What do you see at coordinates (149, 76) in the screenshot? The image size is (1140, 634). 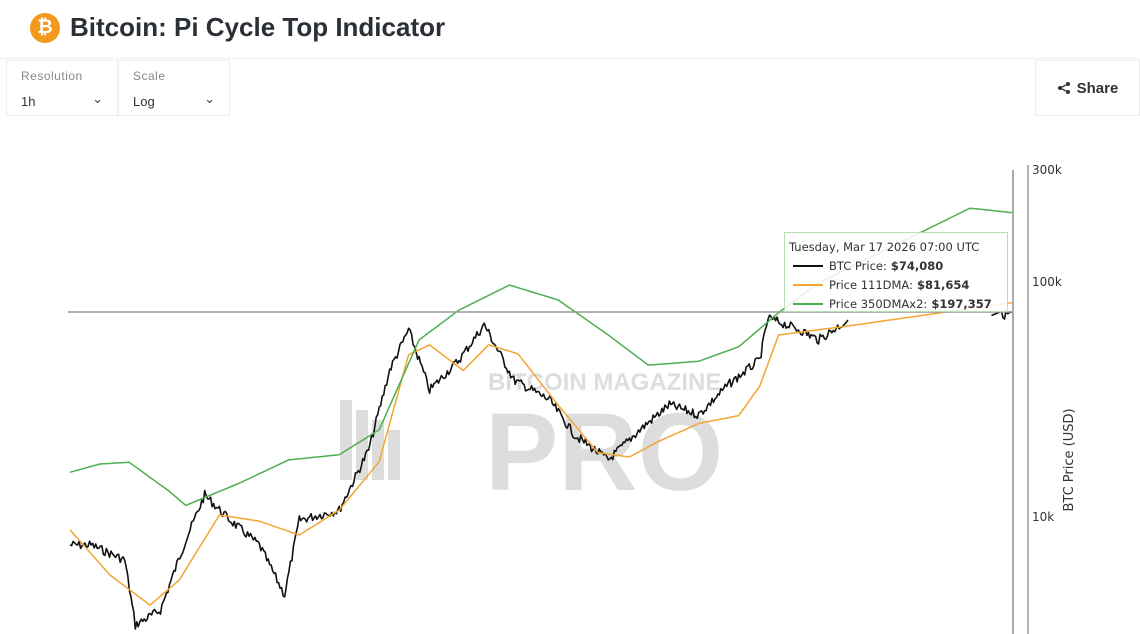 I see `scale-label: Scale` at bounding box center [149, 76].